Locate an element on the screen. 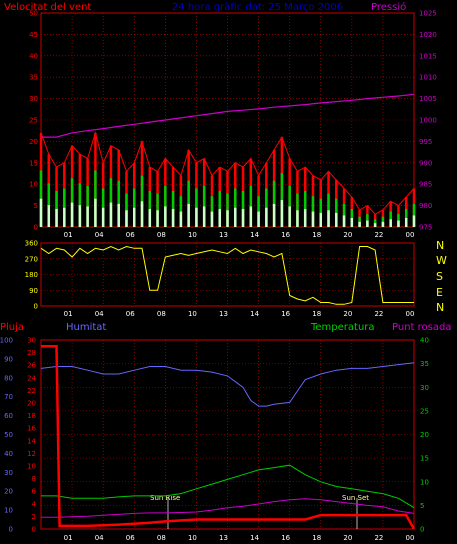 The width and height of the screenshot is (457, 544). wind-speed-axis: 0 5 10 15 20 25 30 35 40 45 50 is located at coordinates (33, 121).